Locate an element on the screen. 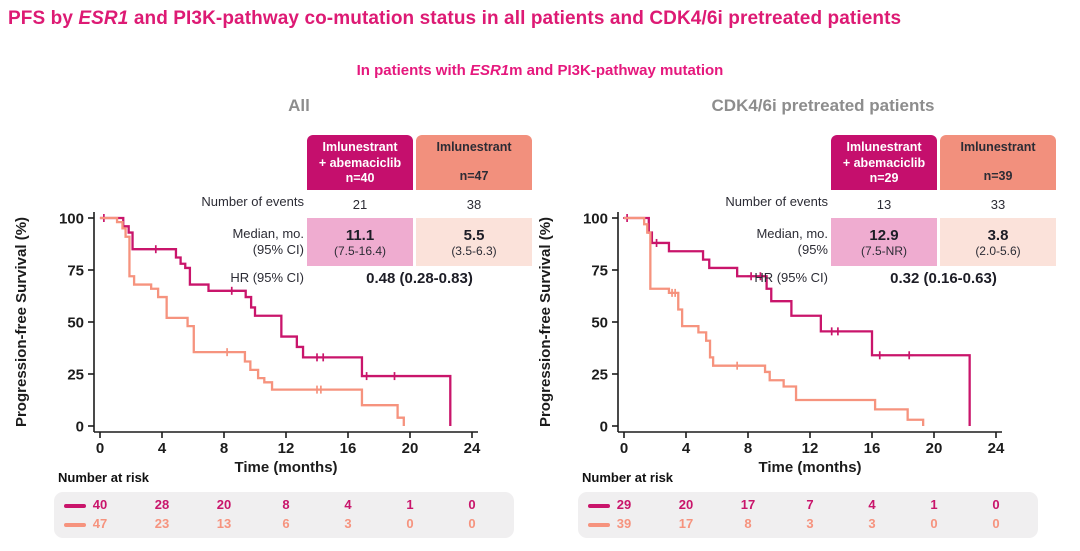 The width and height of the screenshot is (1080, 551). events-arm2-value: 33 is located at coordinates (998, 204).